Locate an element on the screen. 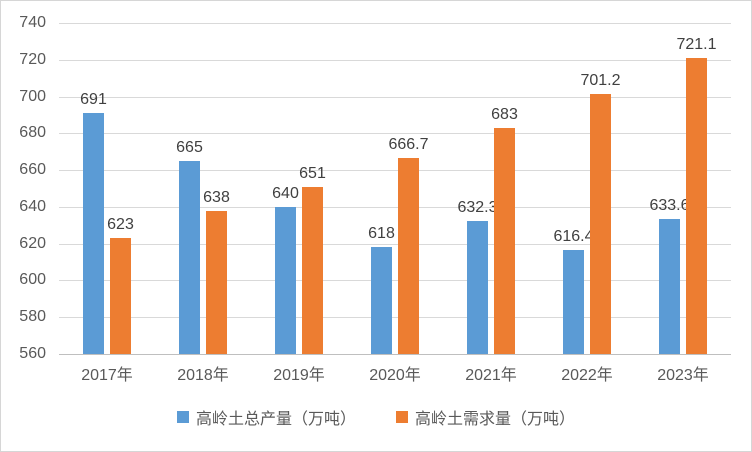 Image resolution: width=752 pixels, height=452 pixels. data-label-demand-2020年: 666.7 is located at coordinates (408, 144).